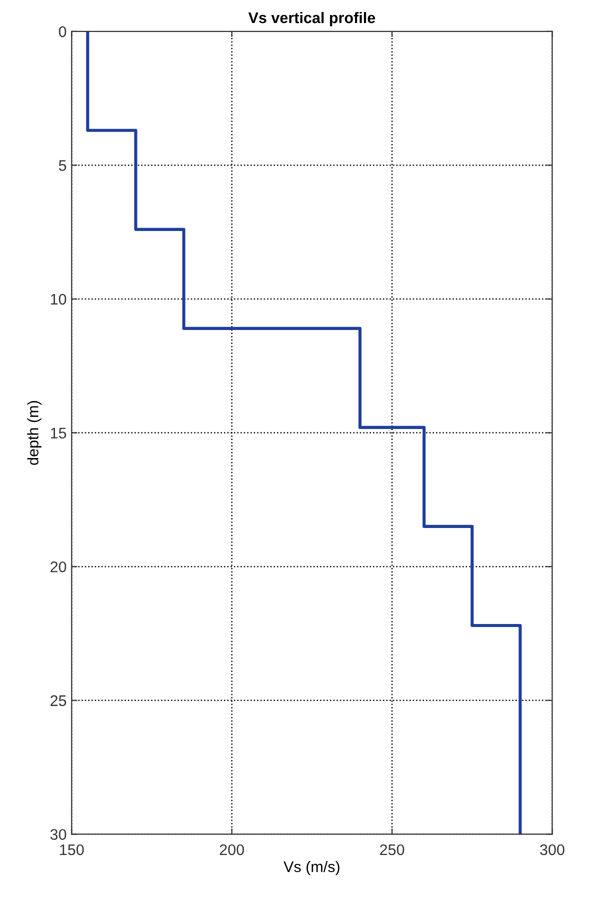 This screenshot has width=597, height=897. I want to click on y-tick-label: 20, so click(58, 566).